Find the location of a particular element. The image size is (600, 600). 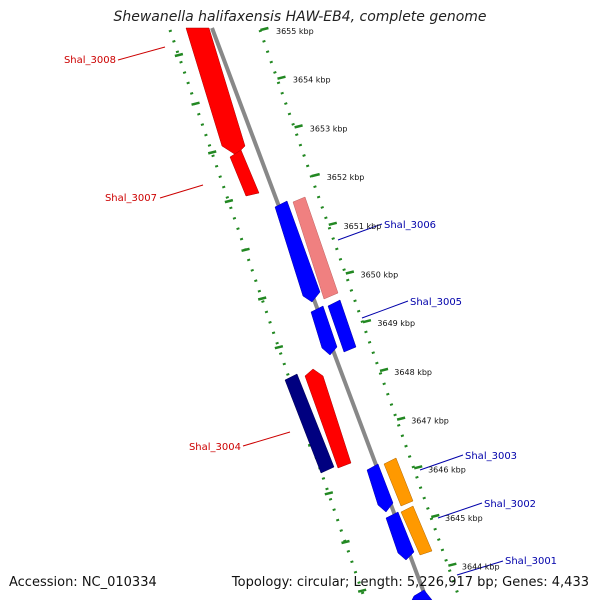

gene-label-shal-3007: Shal_3007 is located at coordinates (131, 198).